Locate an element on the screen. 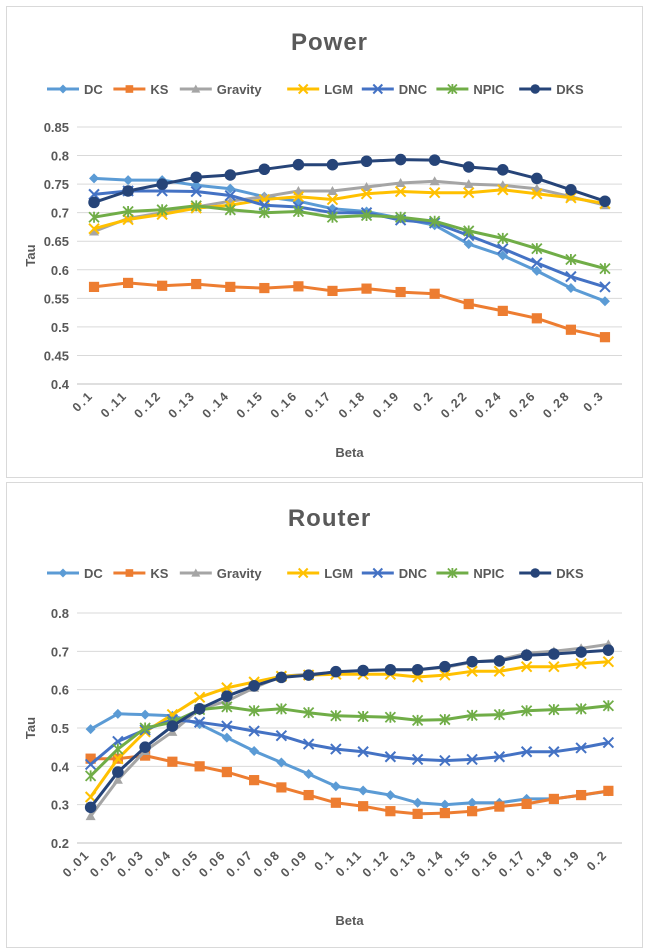 The height and width of the screenshot is (952, 647). series-line-dc is located at coordinates (349, 239).